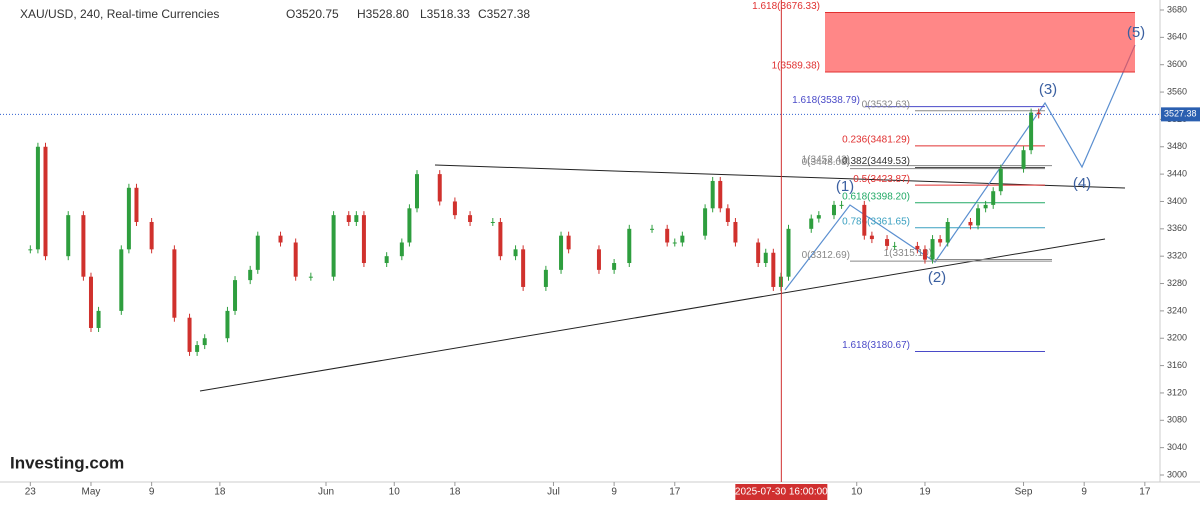  What do you see at coordinates (876, 345) in the screenshot?
I see `fib-label: 1.618(3180.67)` at bounding box center [876, 345].